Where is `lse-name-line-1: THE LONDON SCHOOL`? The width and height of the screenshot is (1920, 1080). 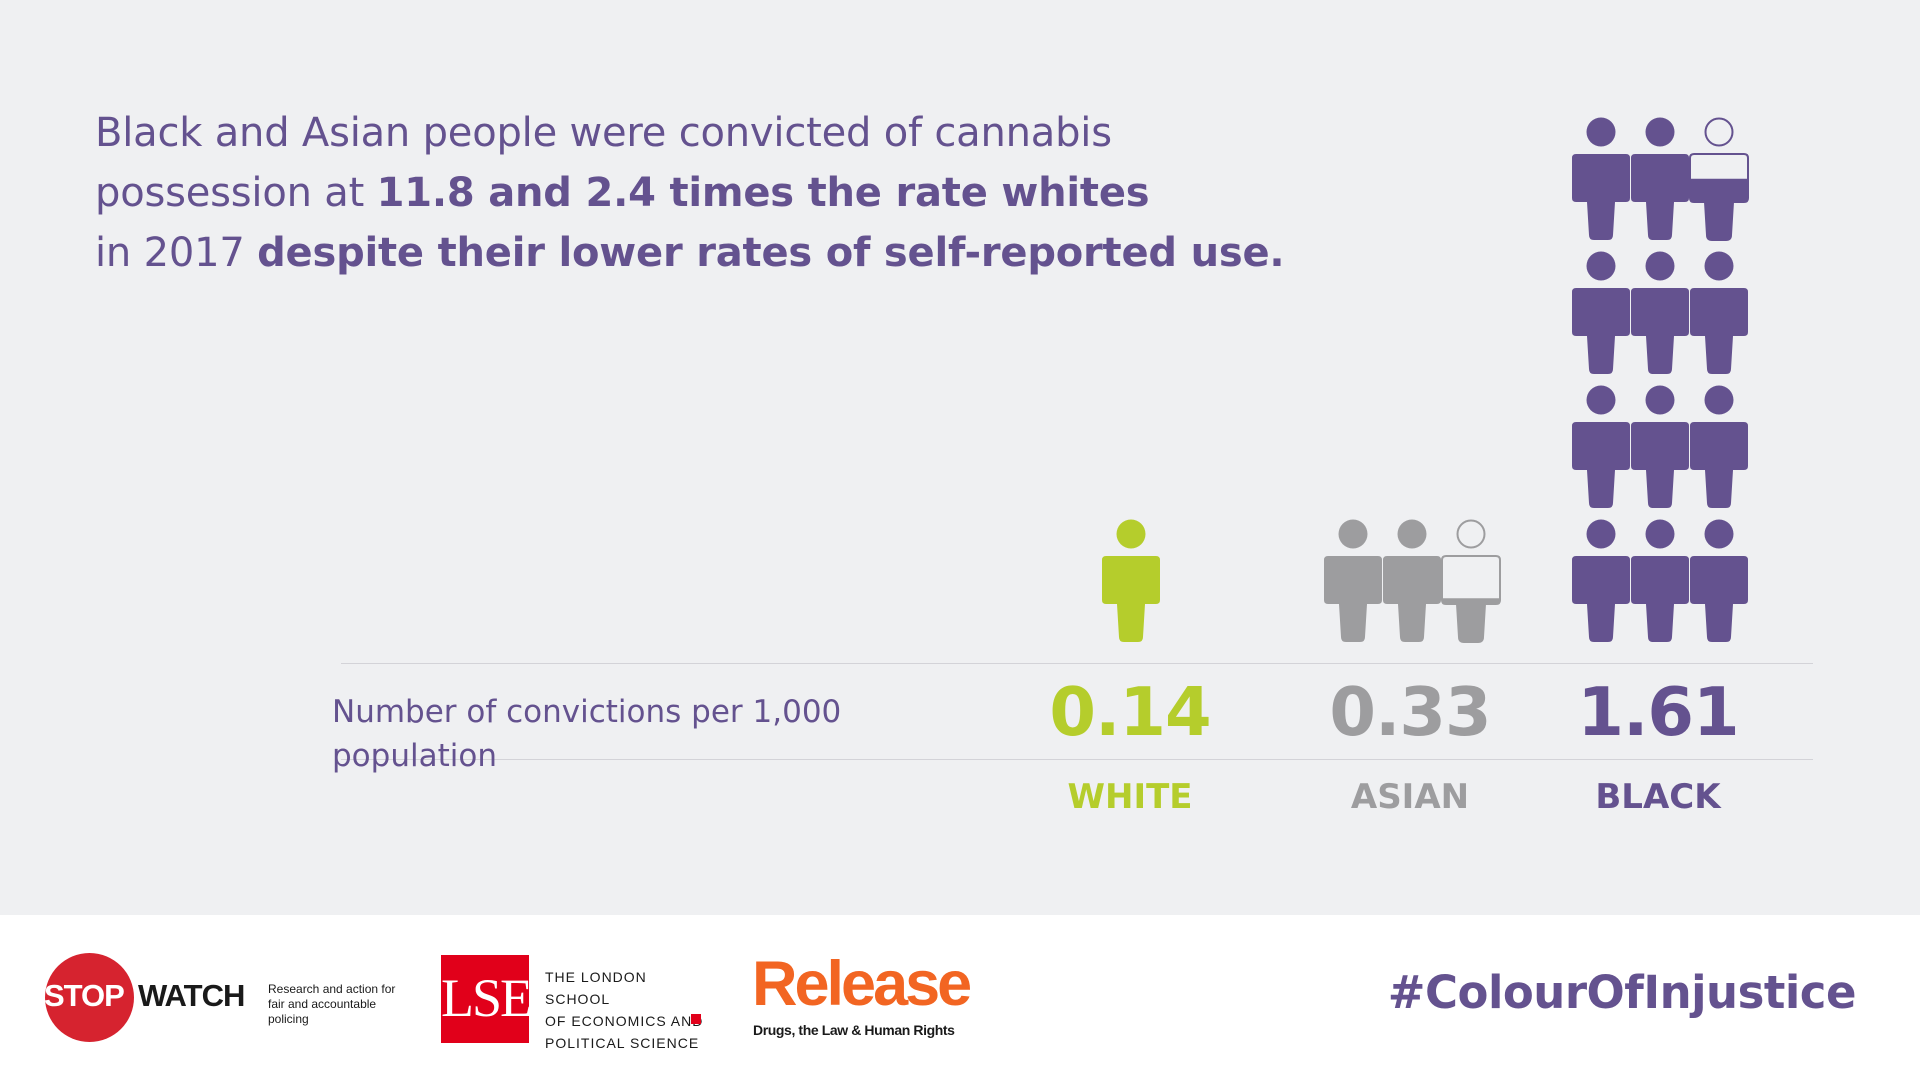 lse-name-line-1: THE LONDON SCHOOL is located at coordinates (596, 988).